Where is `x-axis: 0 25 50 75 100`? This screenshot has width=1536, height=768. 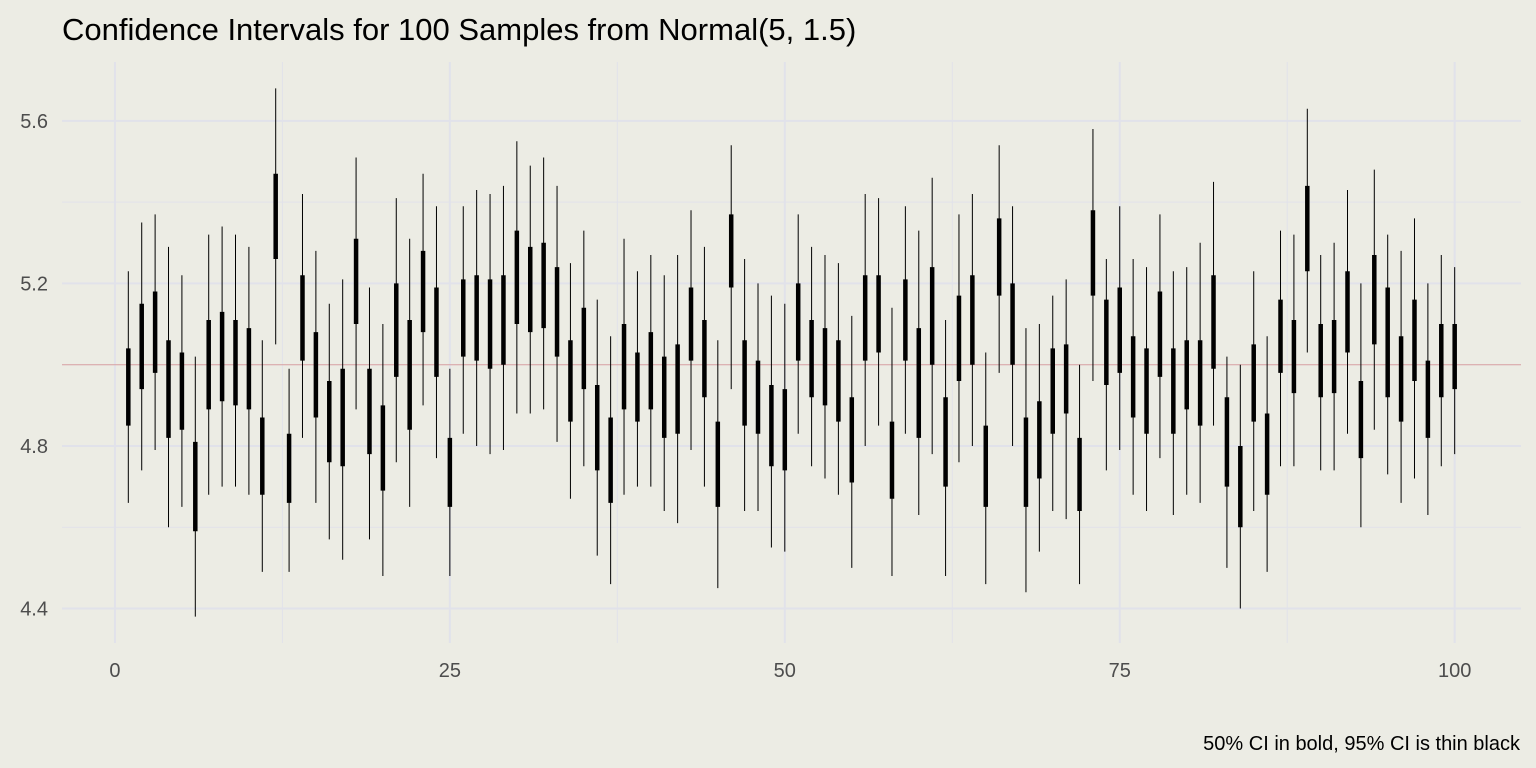
x-axis: 0 25 50 75 100 is located at coordinates (790, 671).